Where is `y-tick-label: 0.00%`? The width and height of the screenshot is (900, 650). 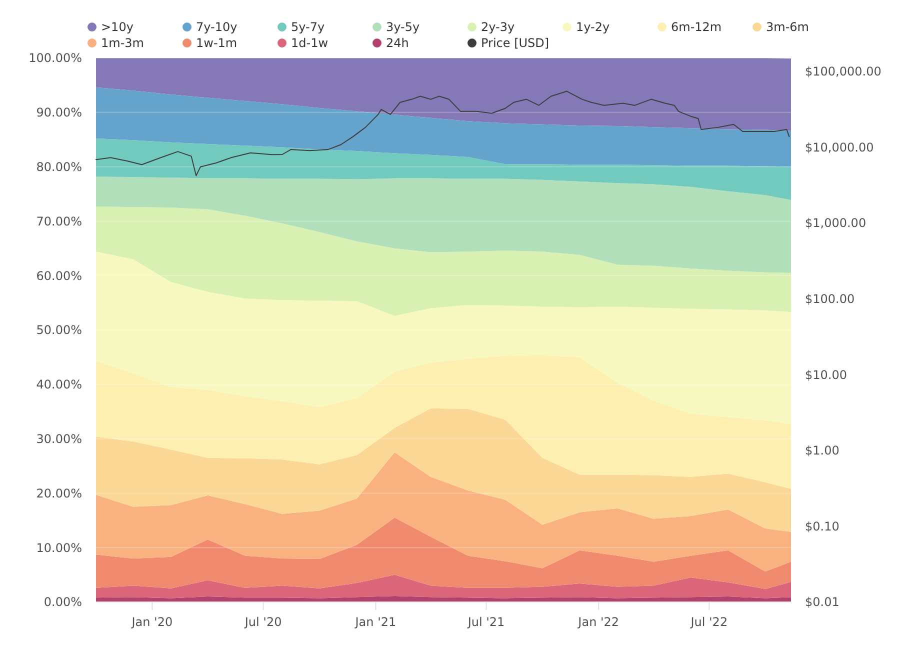
y-tick-label: 0.00% is located at coordinates (63, 602).